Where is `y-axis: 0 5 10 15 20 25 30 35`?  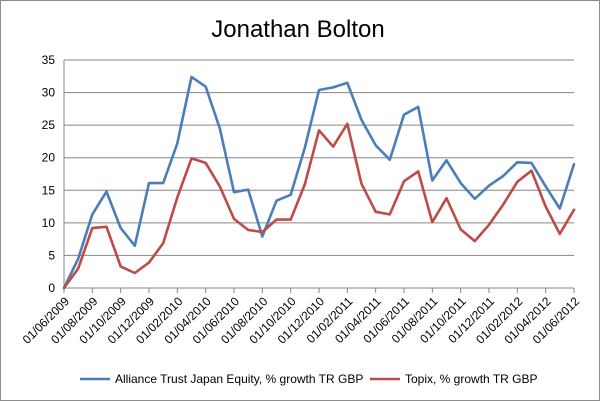
y-axis: 0 5 10 15 20 25 30 35 is located at coordinates (53, 174).